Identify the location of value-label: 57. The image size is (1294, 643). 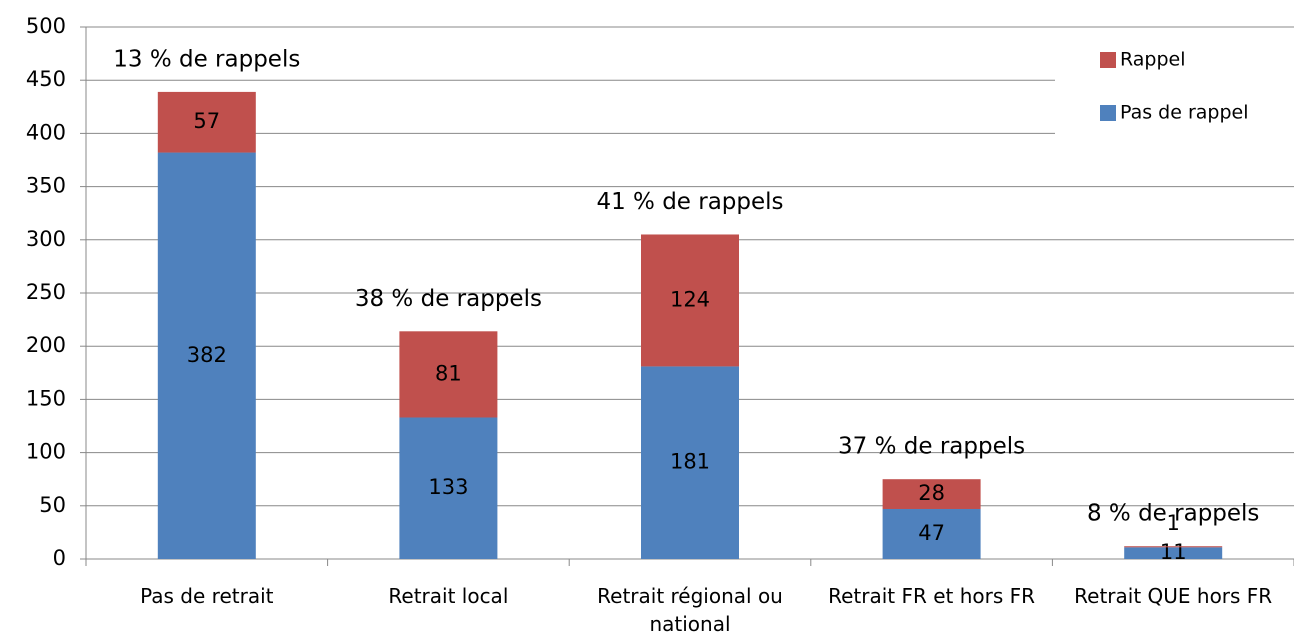
(206, 121).